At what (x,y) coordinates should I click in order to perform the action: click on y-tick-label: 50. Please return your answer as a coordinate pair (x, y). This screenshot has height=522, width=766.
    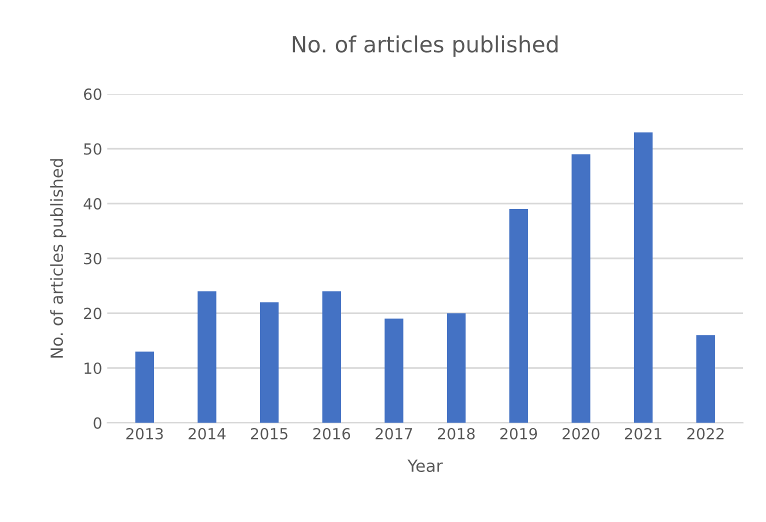
    Looking at the image, I should click on (93, 149).